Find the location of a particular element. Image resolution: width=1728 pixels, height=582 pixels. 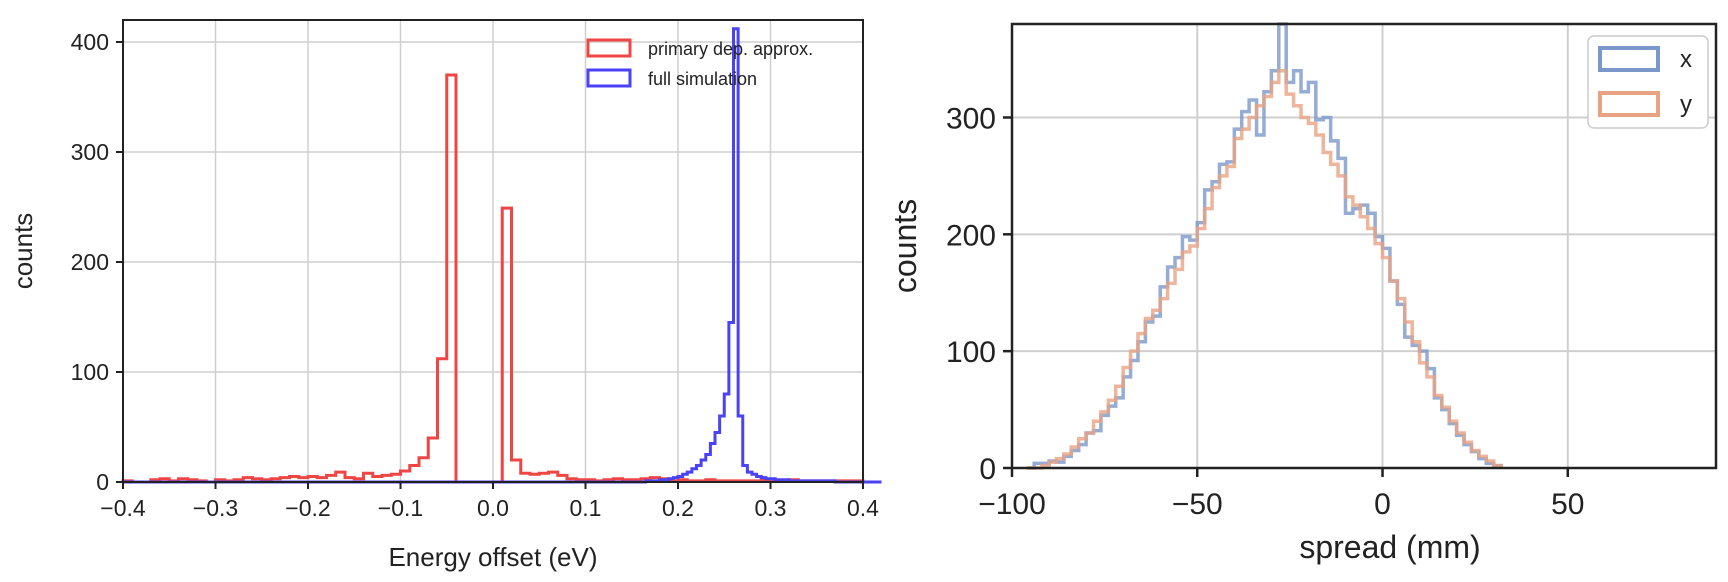

x-tick-label: −0.2 is located at coordinates (307, 508).